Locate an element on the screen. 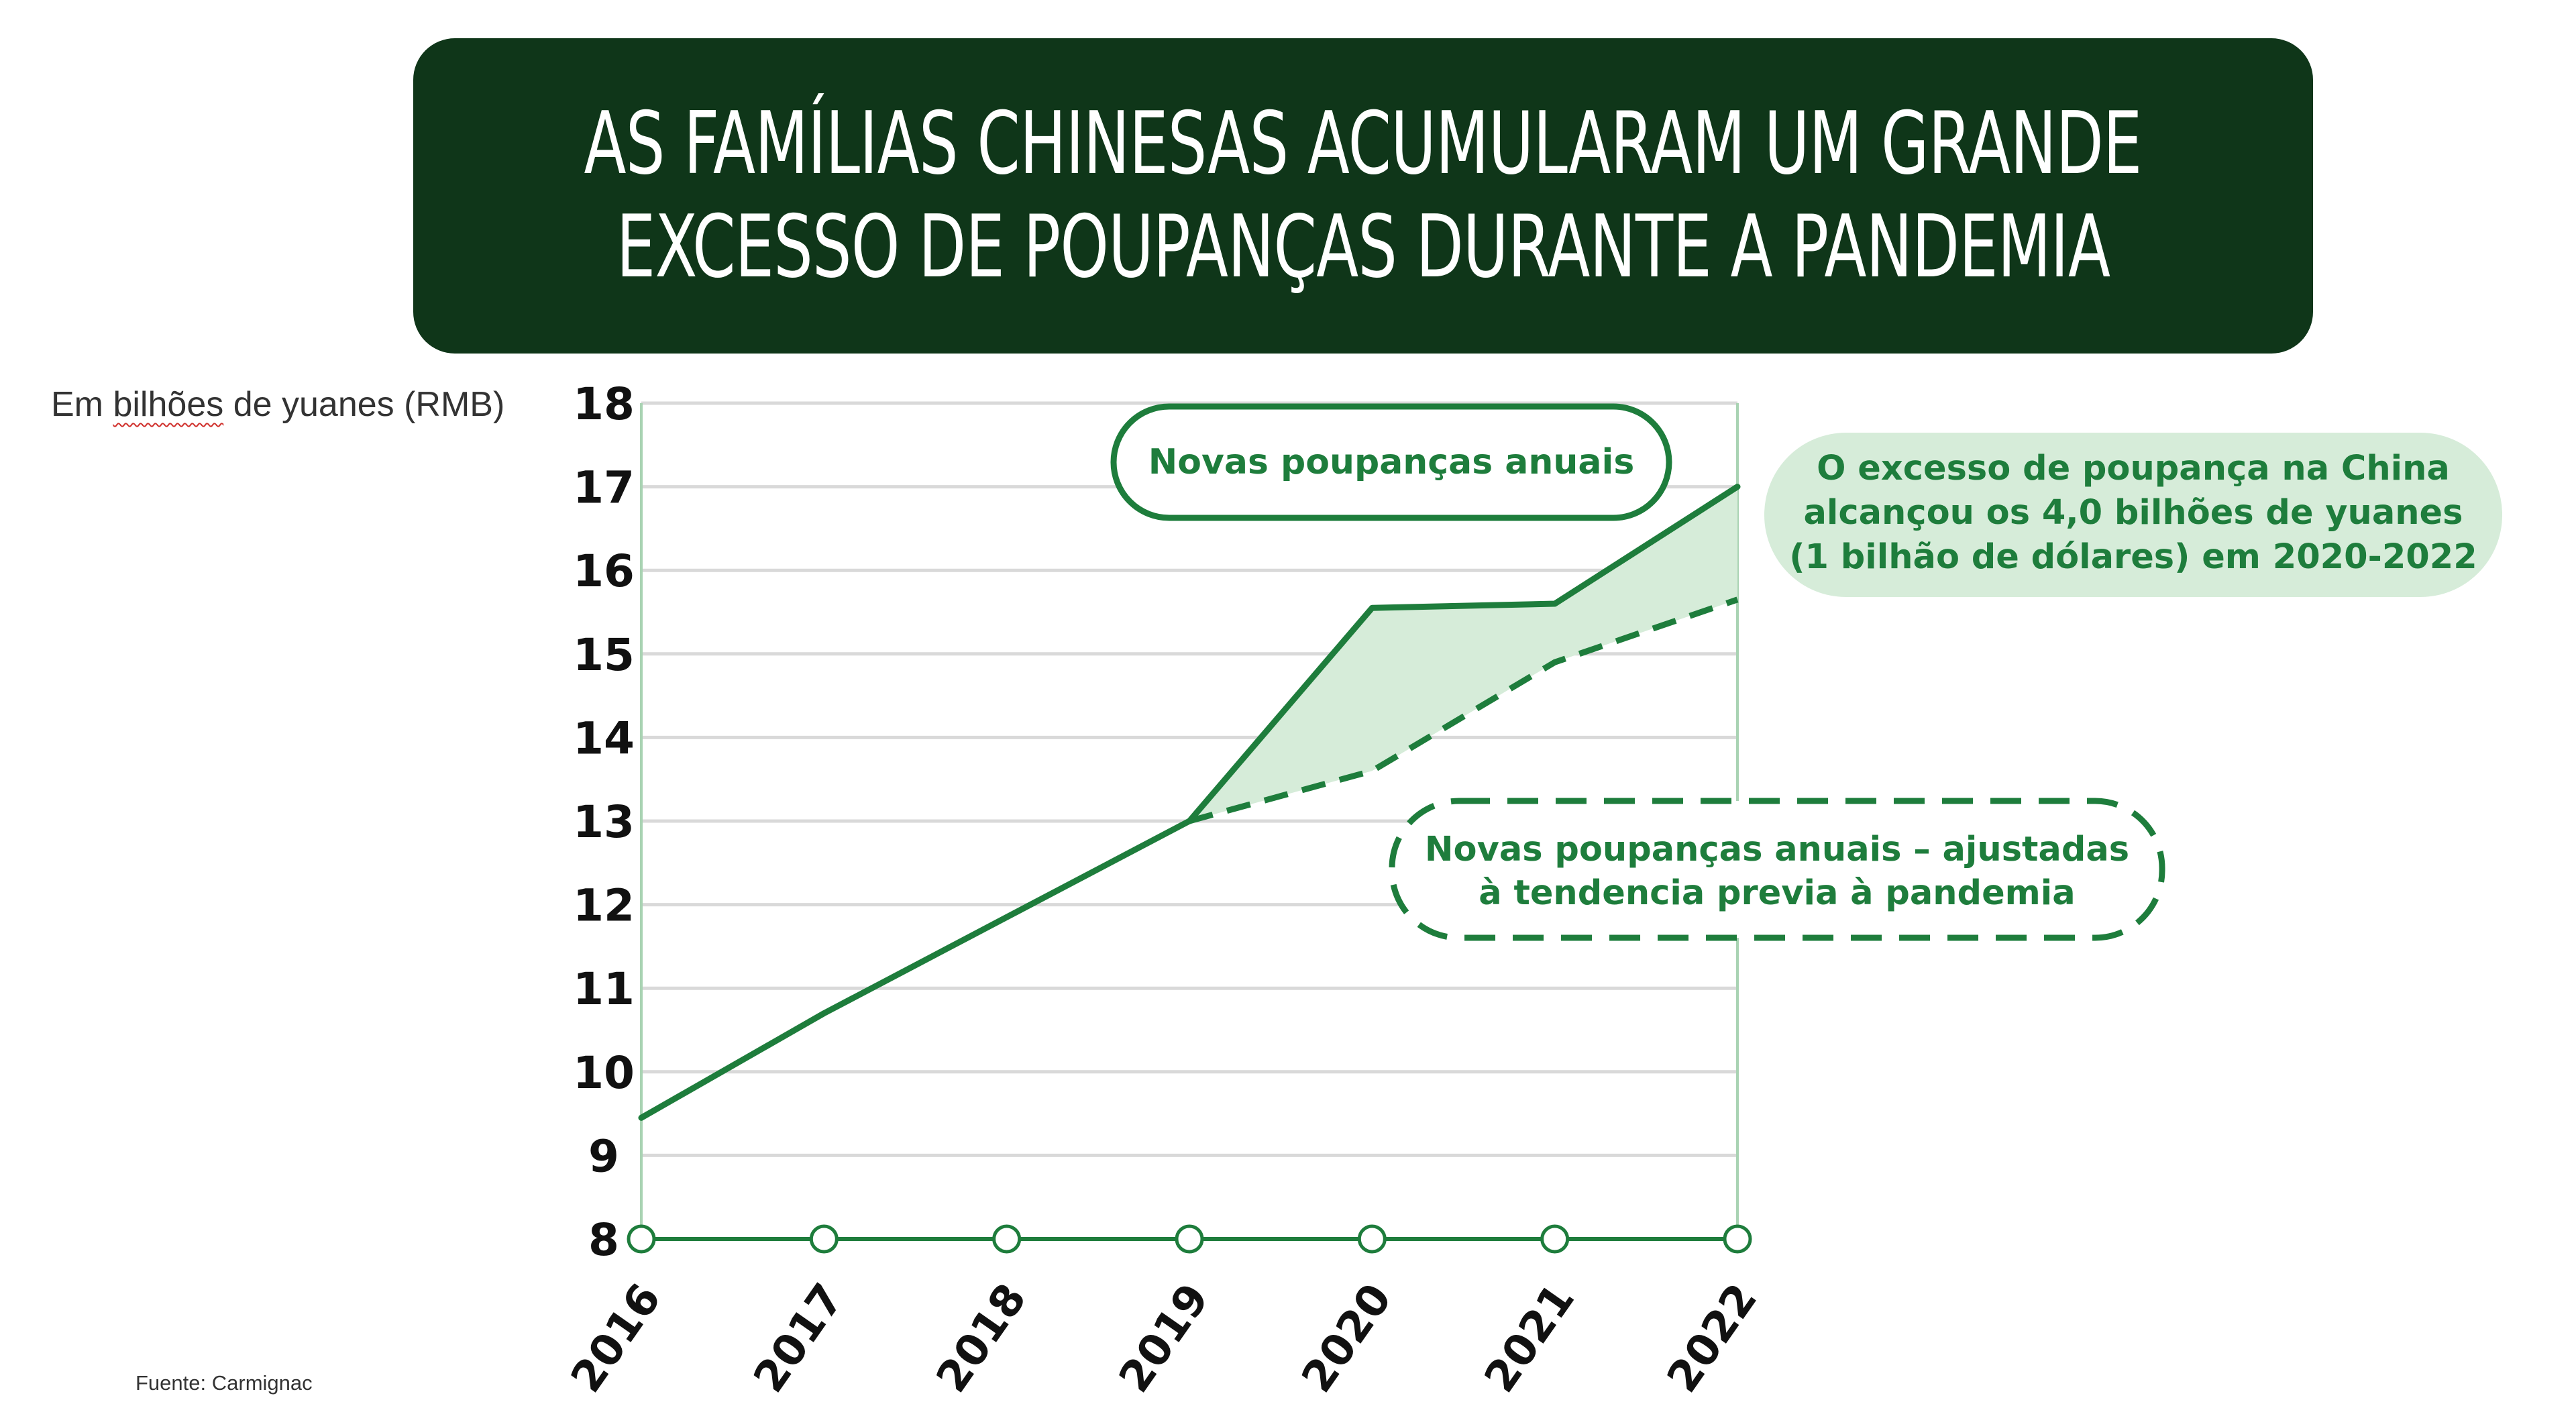 This screenshot has width=2576, height=1404. y-tick-label: 14 is located at coordinates (604, 738).